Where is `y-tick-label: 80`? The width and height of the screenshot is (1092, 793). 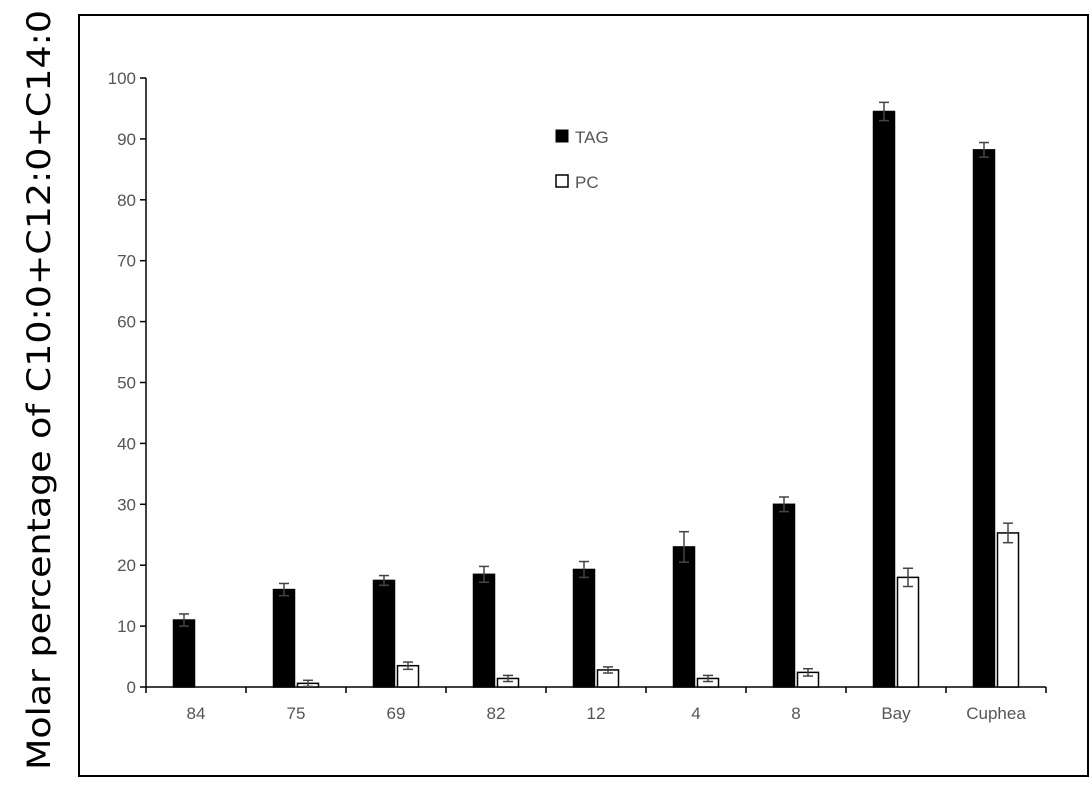 y-tick-label: 80 is located at coordinates (126, 200).